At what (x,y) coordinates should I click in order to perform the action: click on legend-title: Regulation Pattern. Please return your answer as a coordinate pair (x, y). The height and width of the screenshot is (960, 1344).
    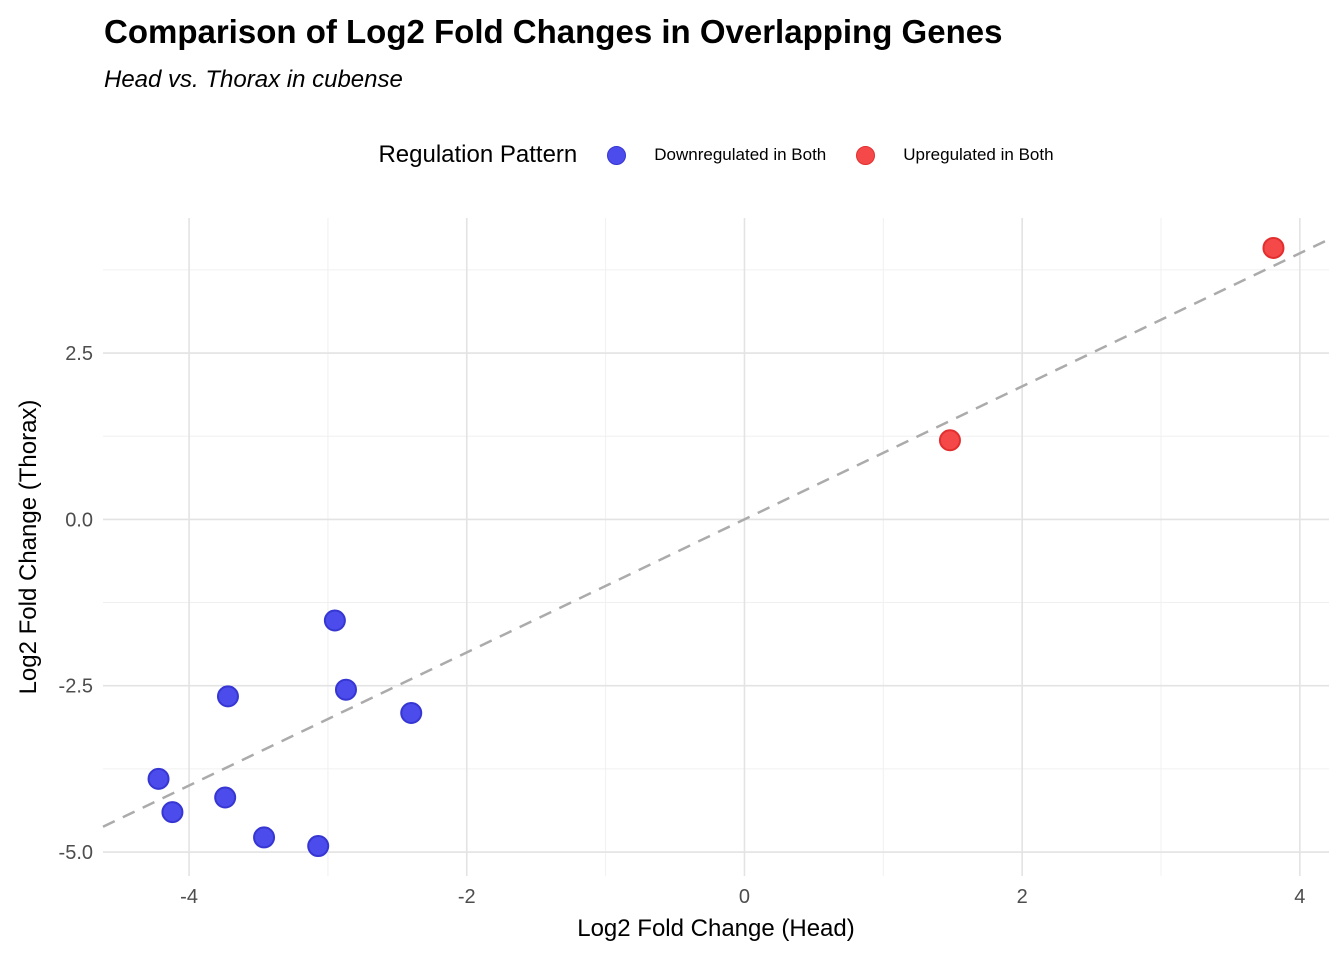
    Looking at the image, I should click on (478, 154).